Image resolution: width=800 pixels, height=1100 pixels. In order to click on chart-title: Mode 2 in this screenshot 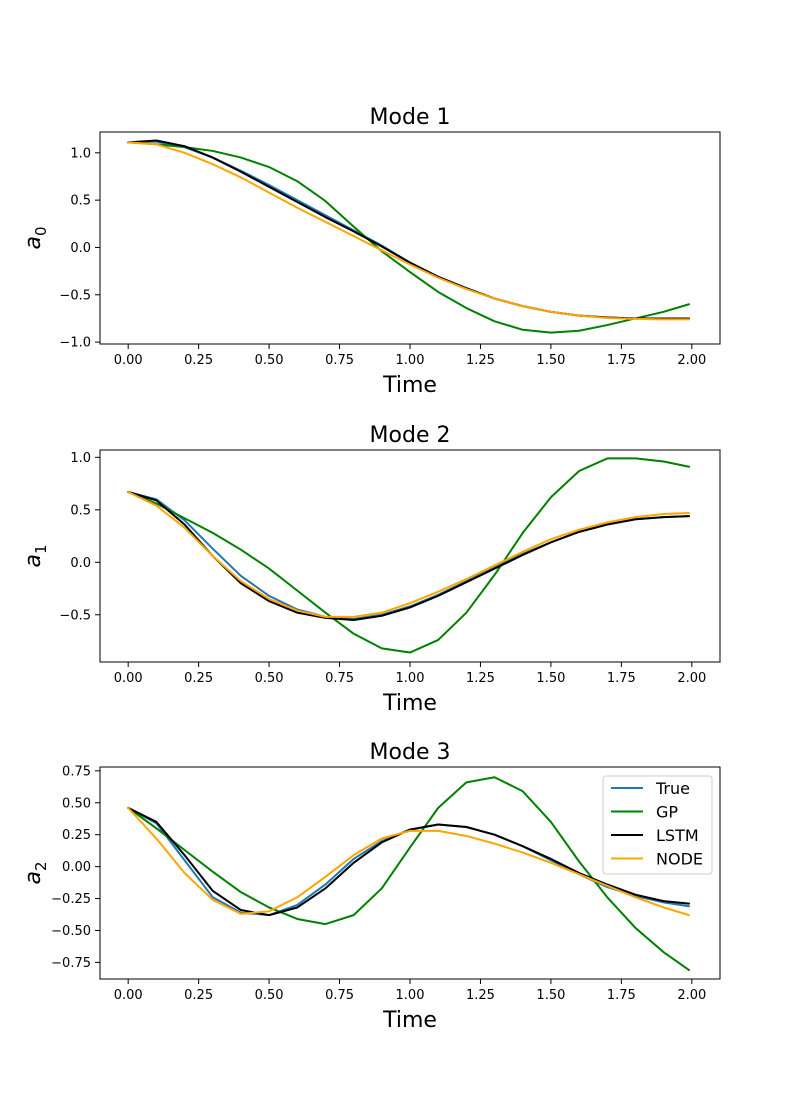, I will do `click(410, 435)`.